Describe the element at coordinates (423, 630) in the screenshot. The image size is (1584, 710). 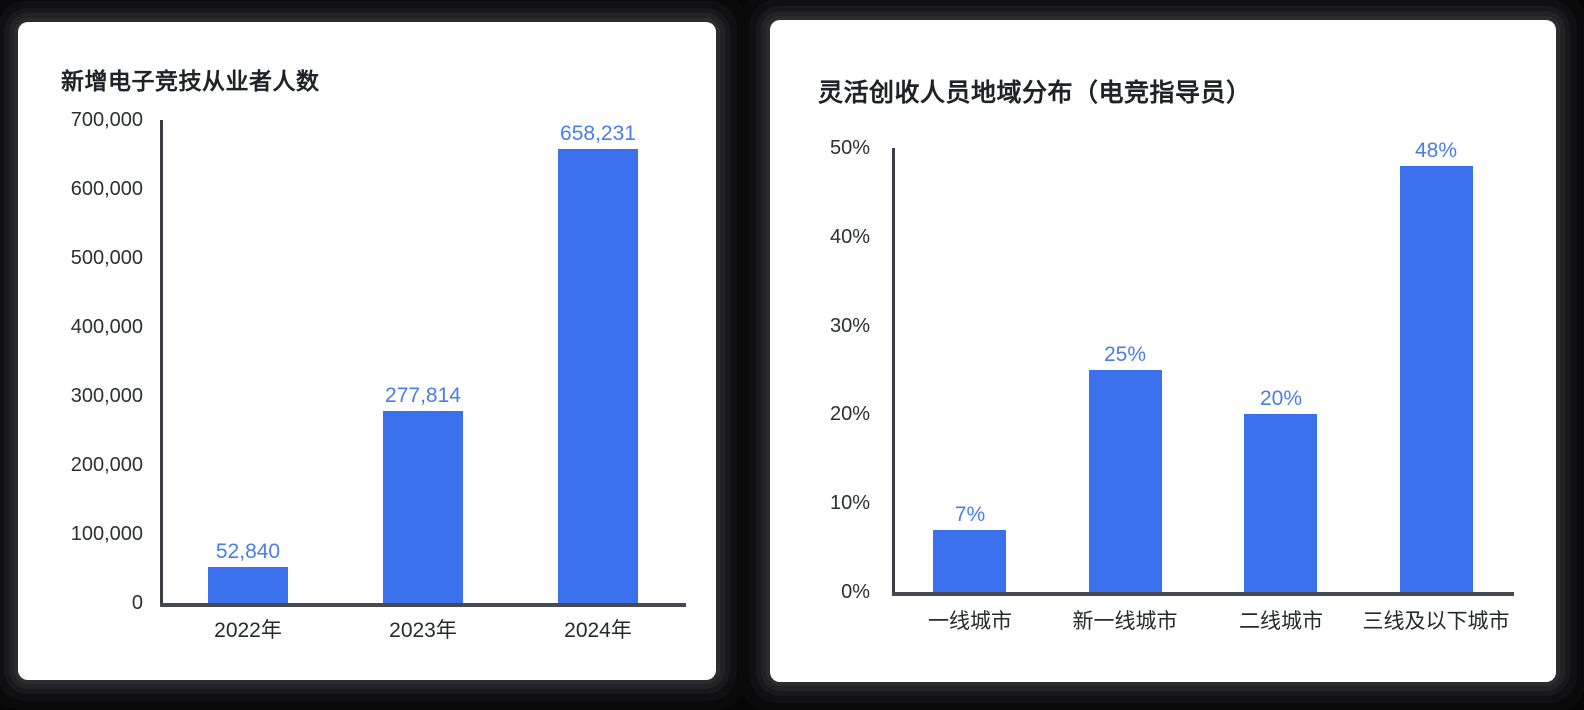
I see `x-label-1: 2023年` at that location.